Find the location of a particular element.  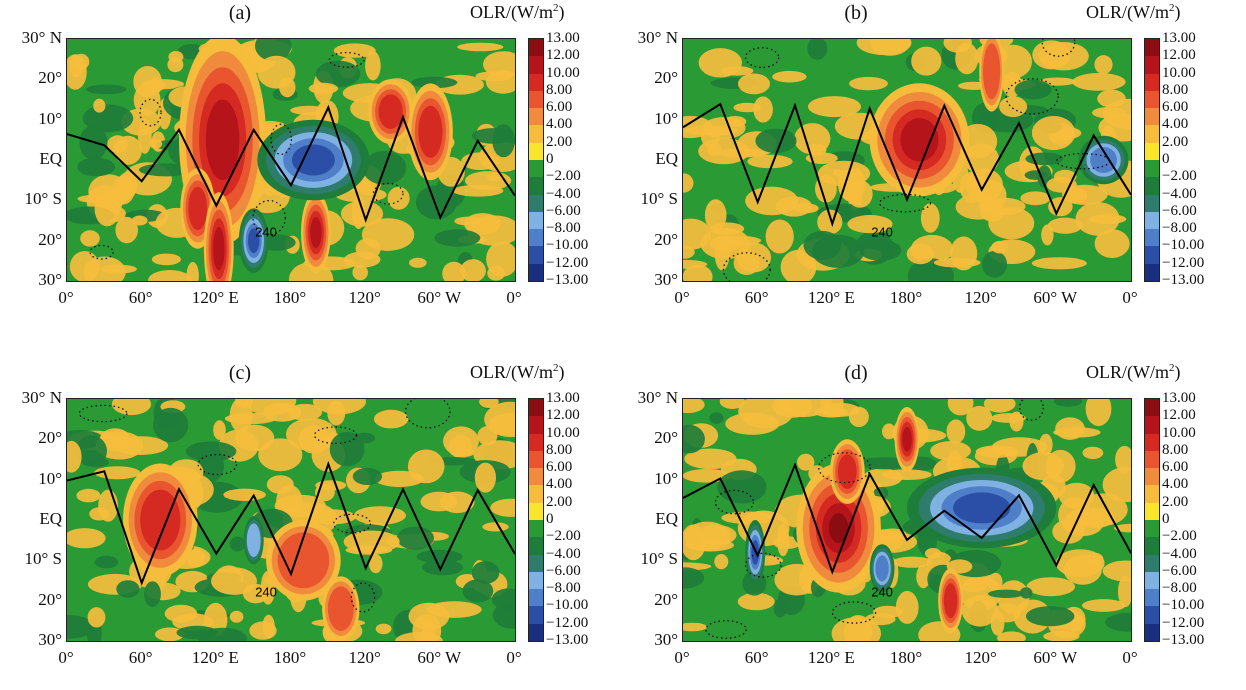

contour-label: 240 is located at coordinates (882, 592).